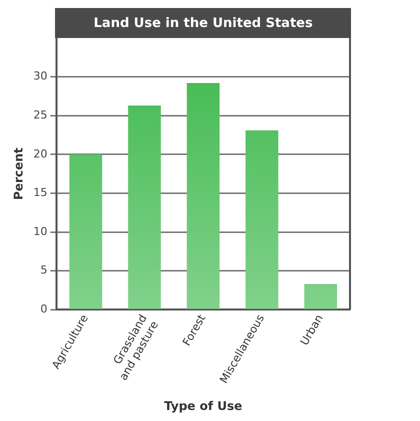 This screenshot has height=421, width=420. I want to click on y-tick-label: 5, so click(44, 270).